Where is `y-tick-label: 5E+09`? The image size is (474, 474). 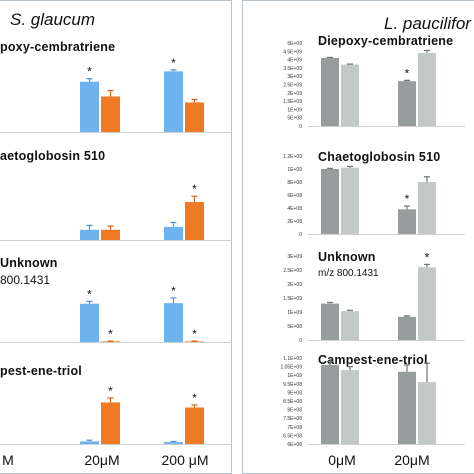 y-tick-label: 5E+09 is located at coordinates (294, 44).